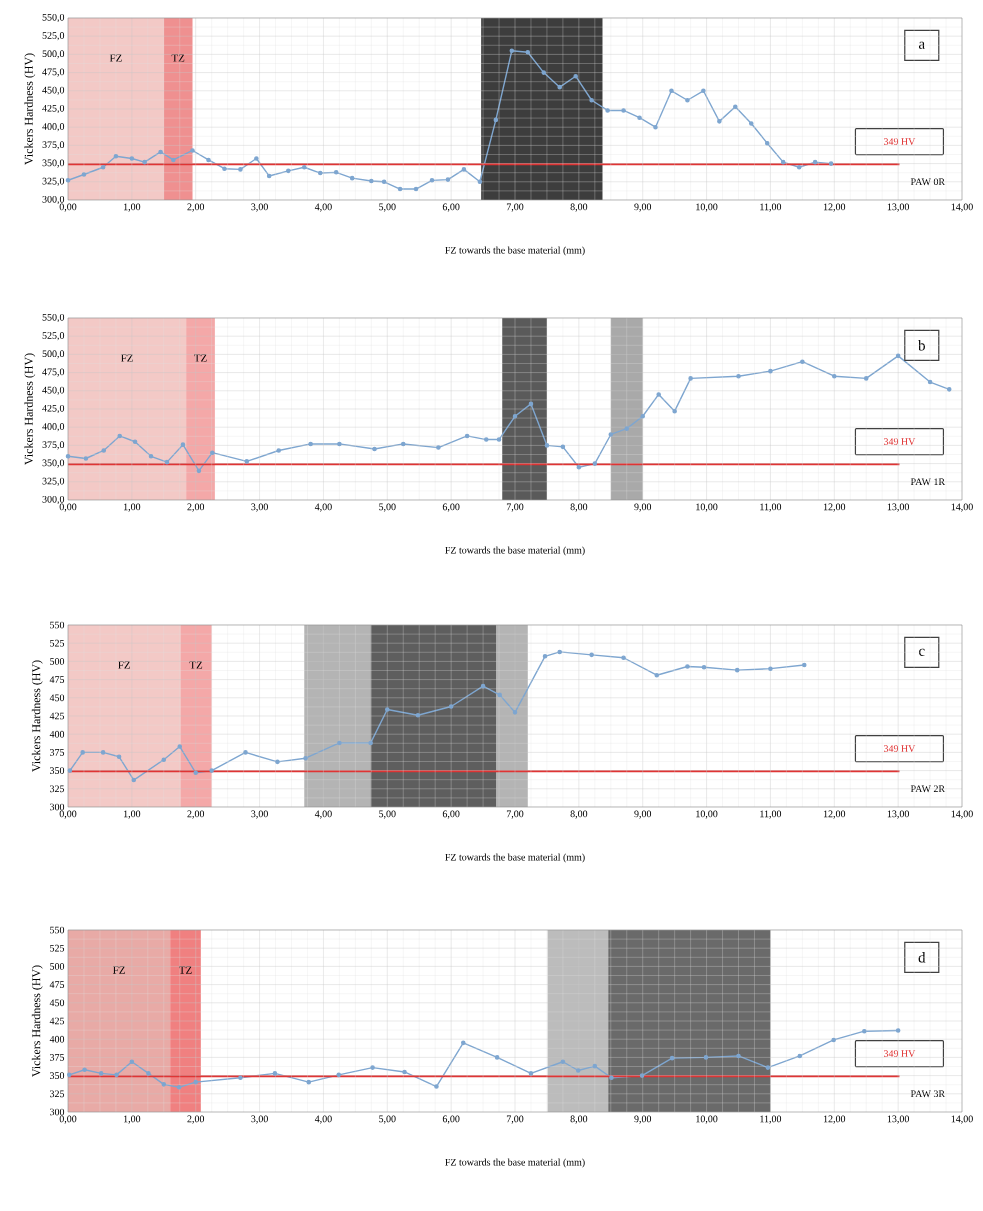  I want to click on y-tick-label: 525, so click(57, 948).